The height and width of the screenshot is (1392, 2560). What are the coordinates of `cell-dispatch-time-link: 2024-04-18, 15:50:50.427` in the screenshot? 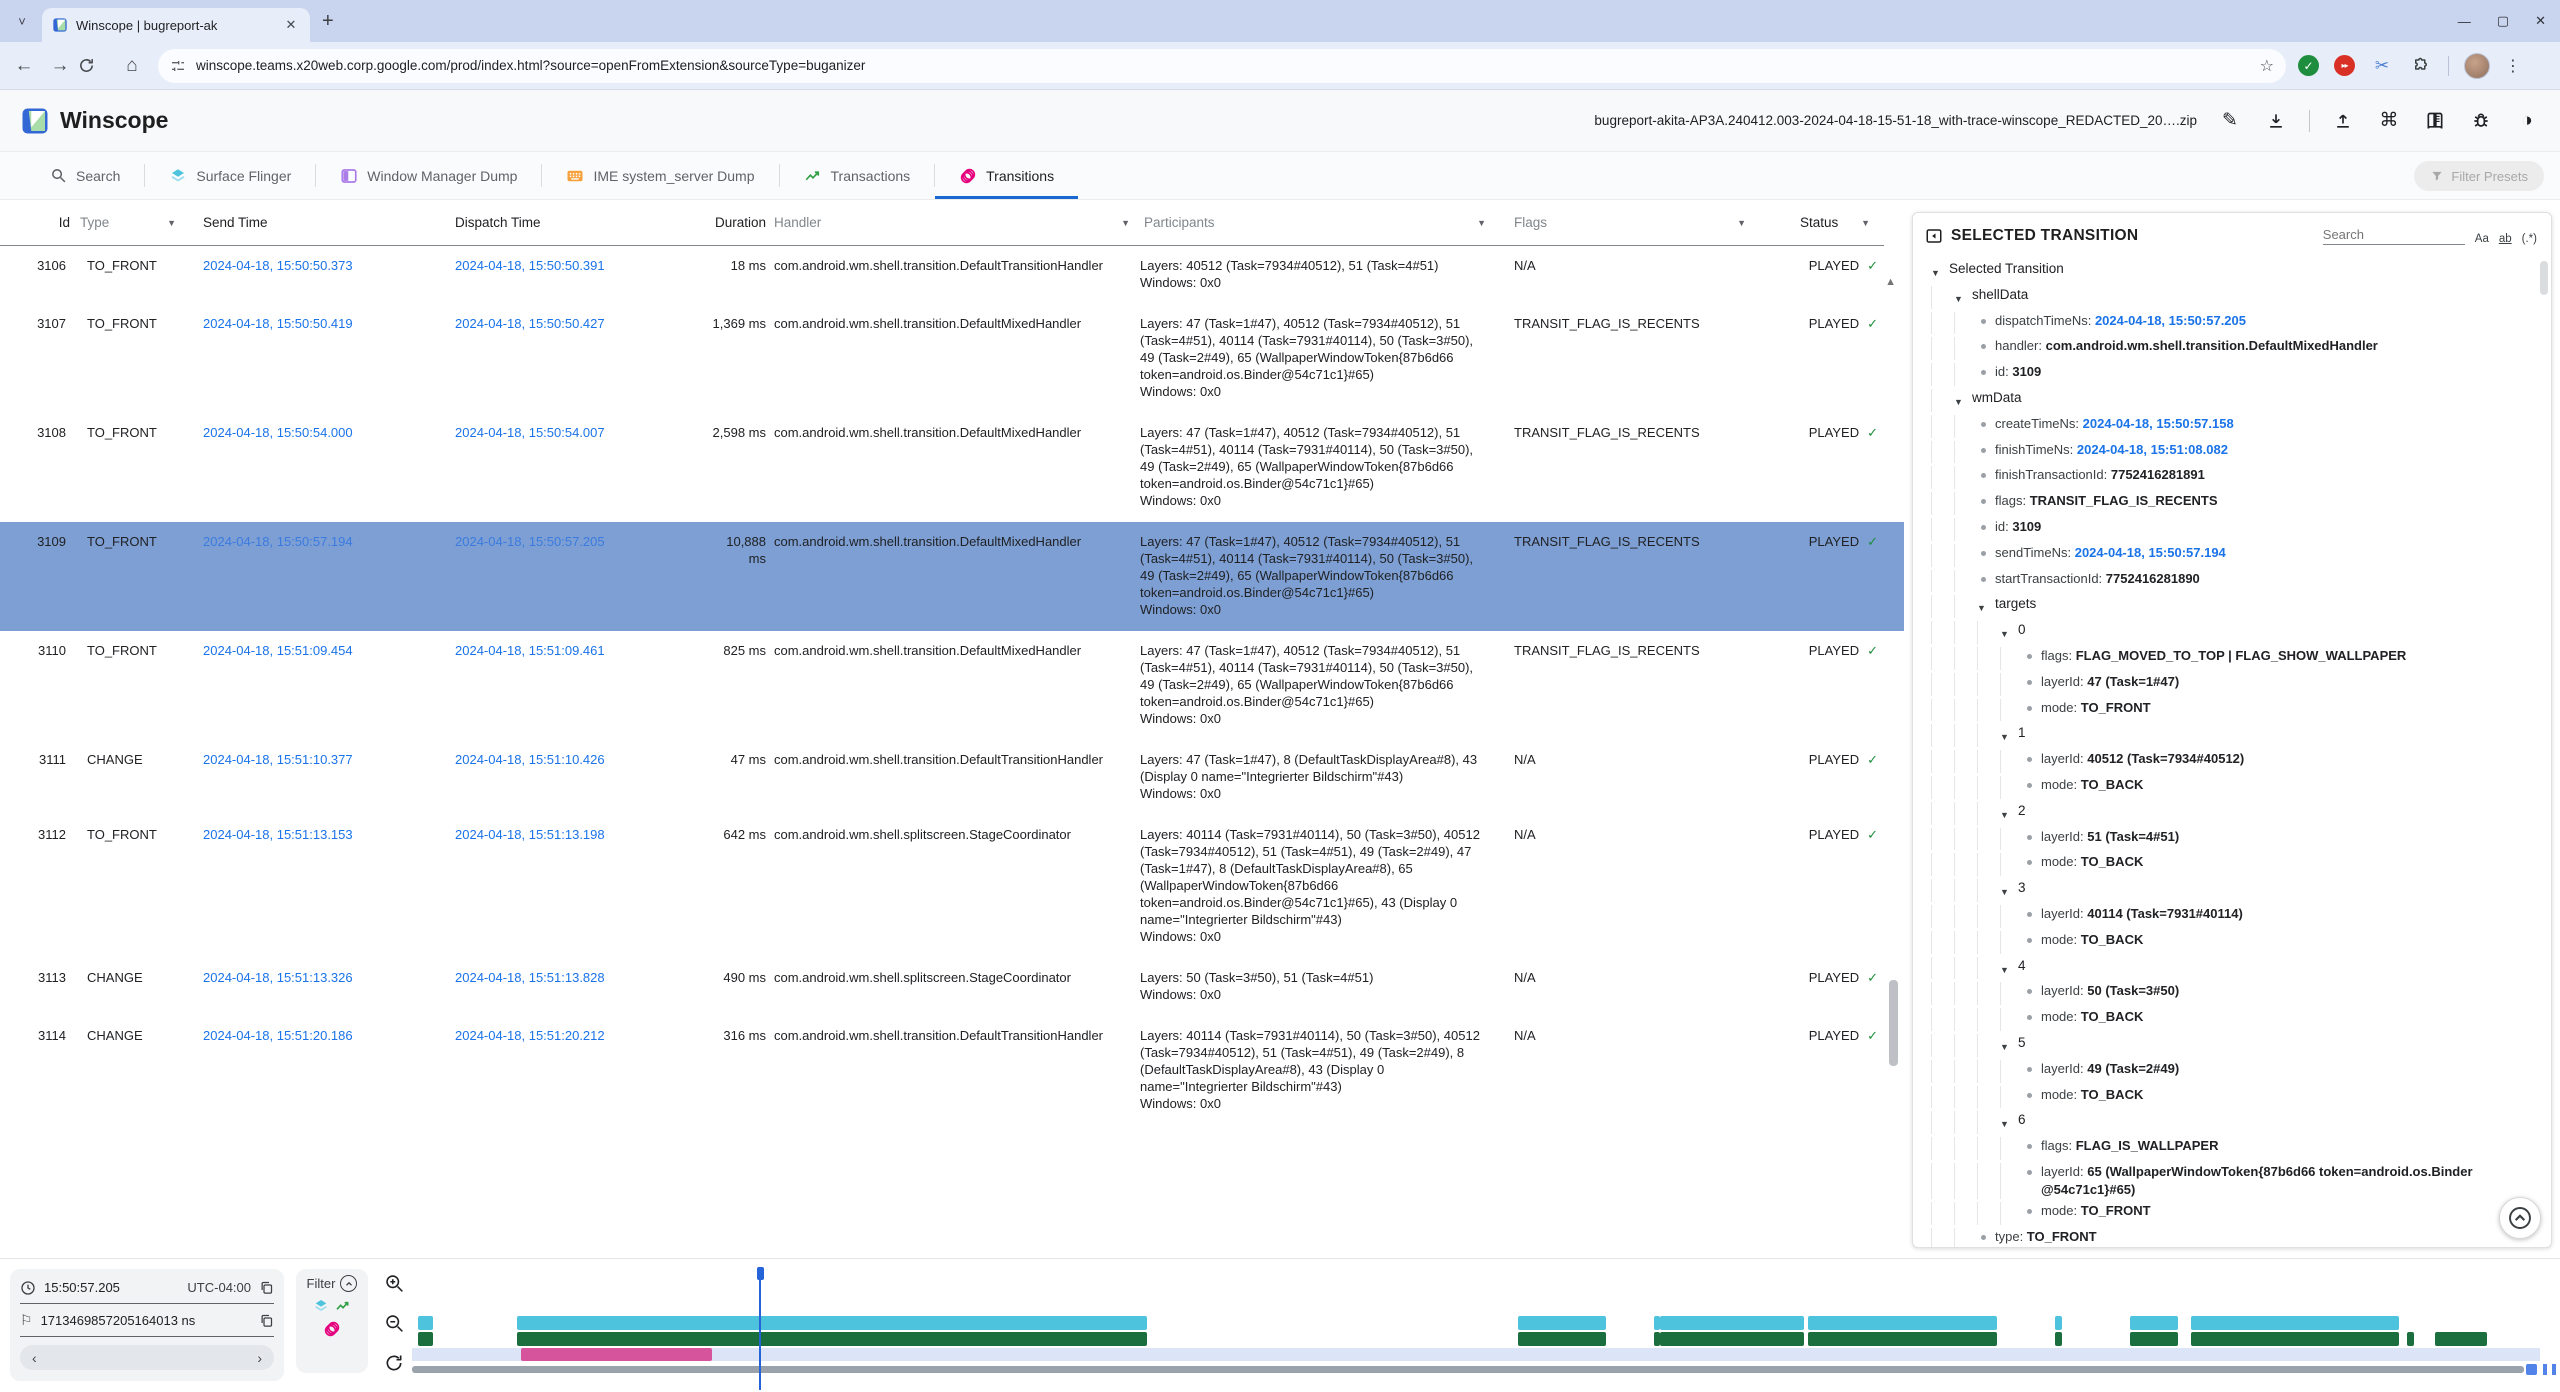 It's located at (530, 323).